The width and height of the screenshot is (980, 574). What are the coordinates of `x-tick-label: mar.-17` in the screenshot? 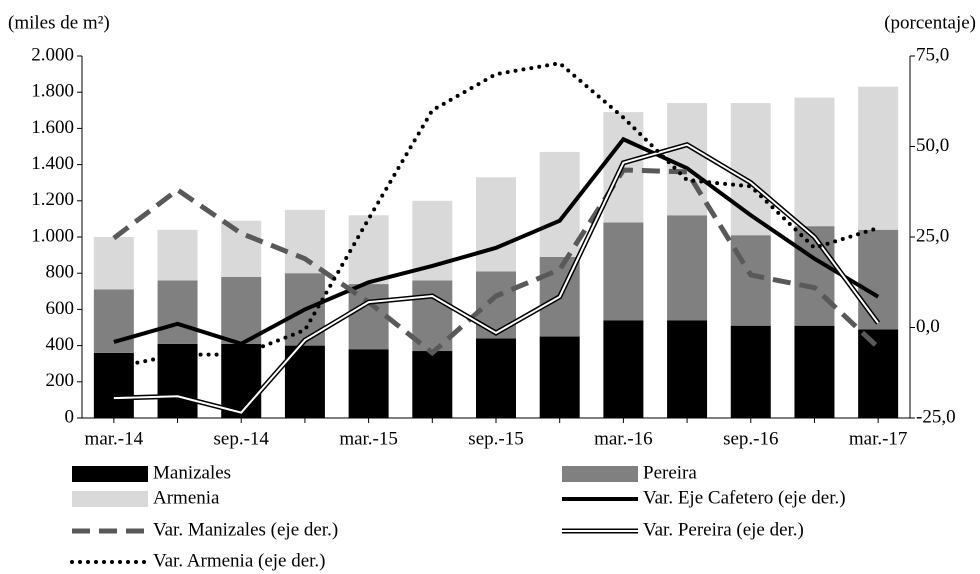 It's located at (878, 438).